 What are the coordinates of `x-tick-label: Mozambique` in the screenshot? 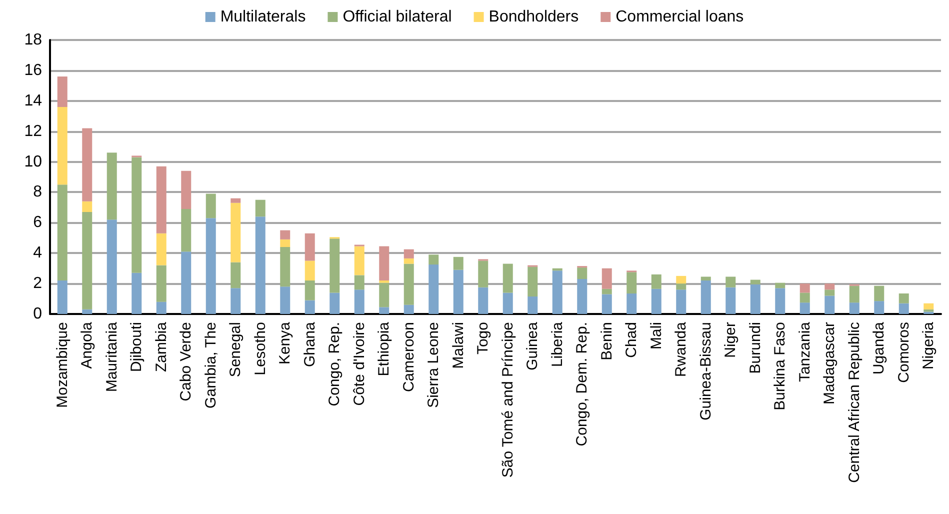 It's located at (62, 365).